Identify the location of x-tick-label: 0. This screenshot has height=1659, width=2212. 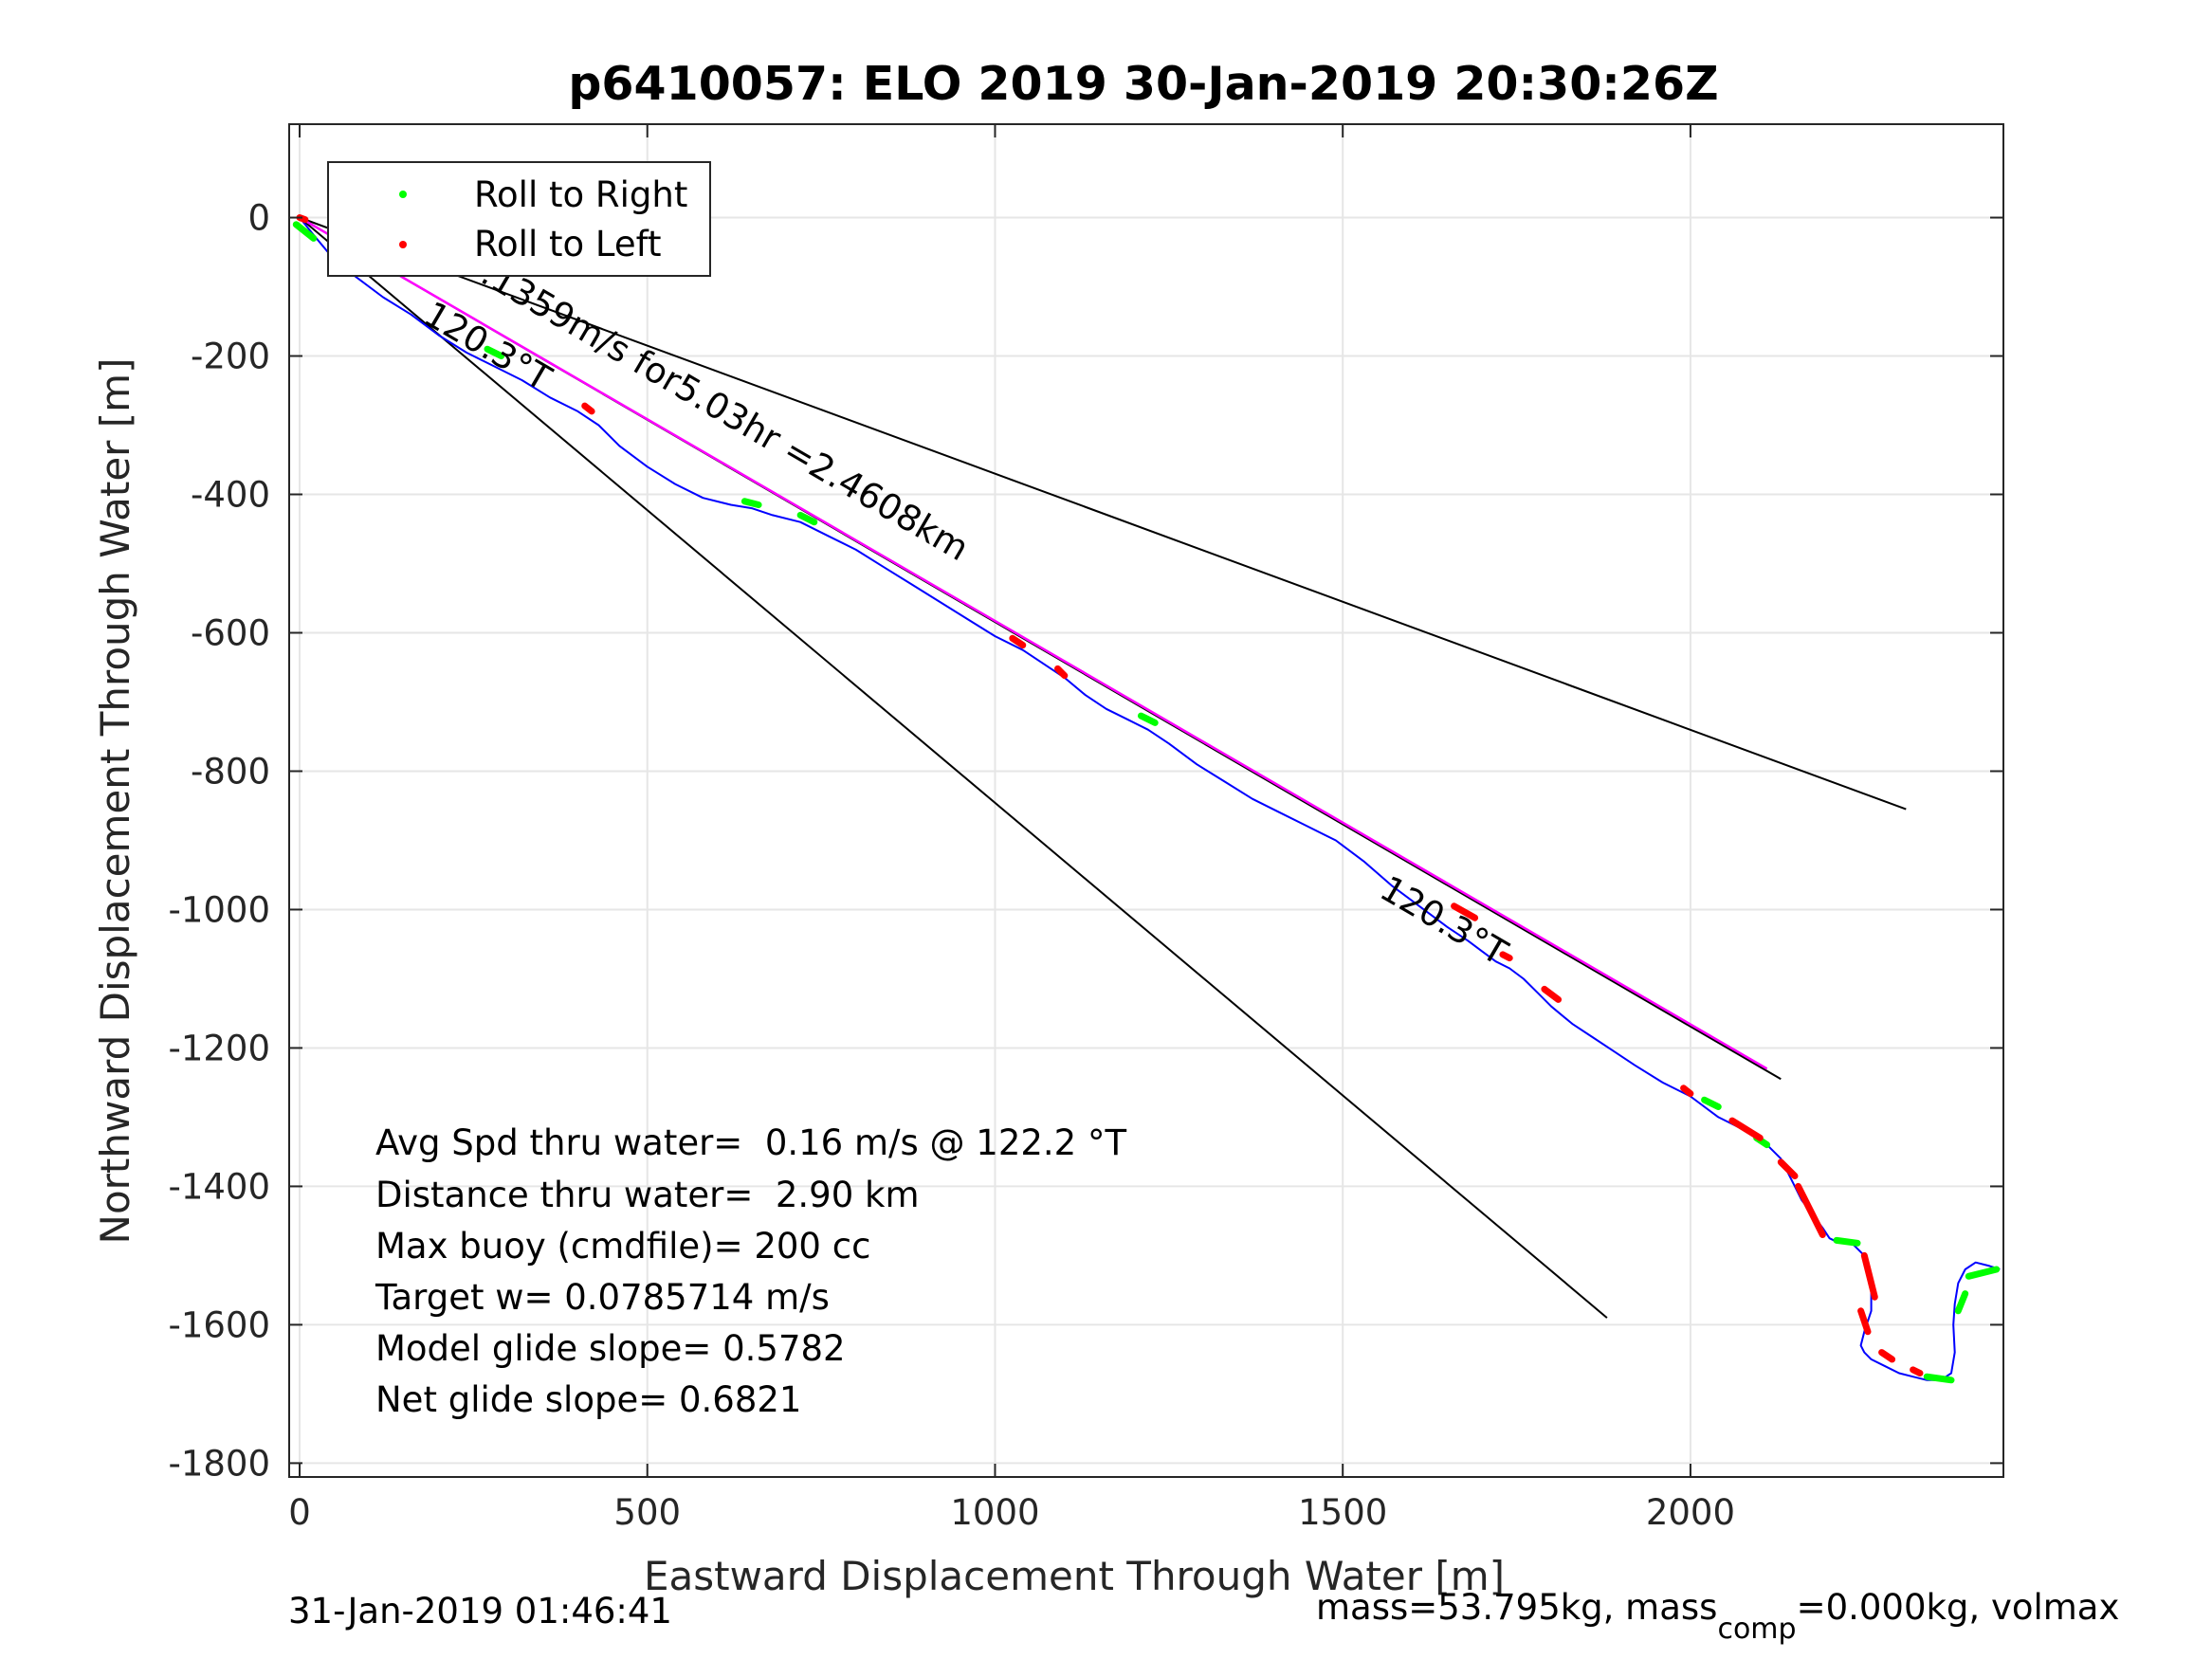
(299, 1512).